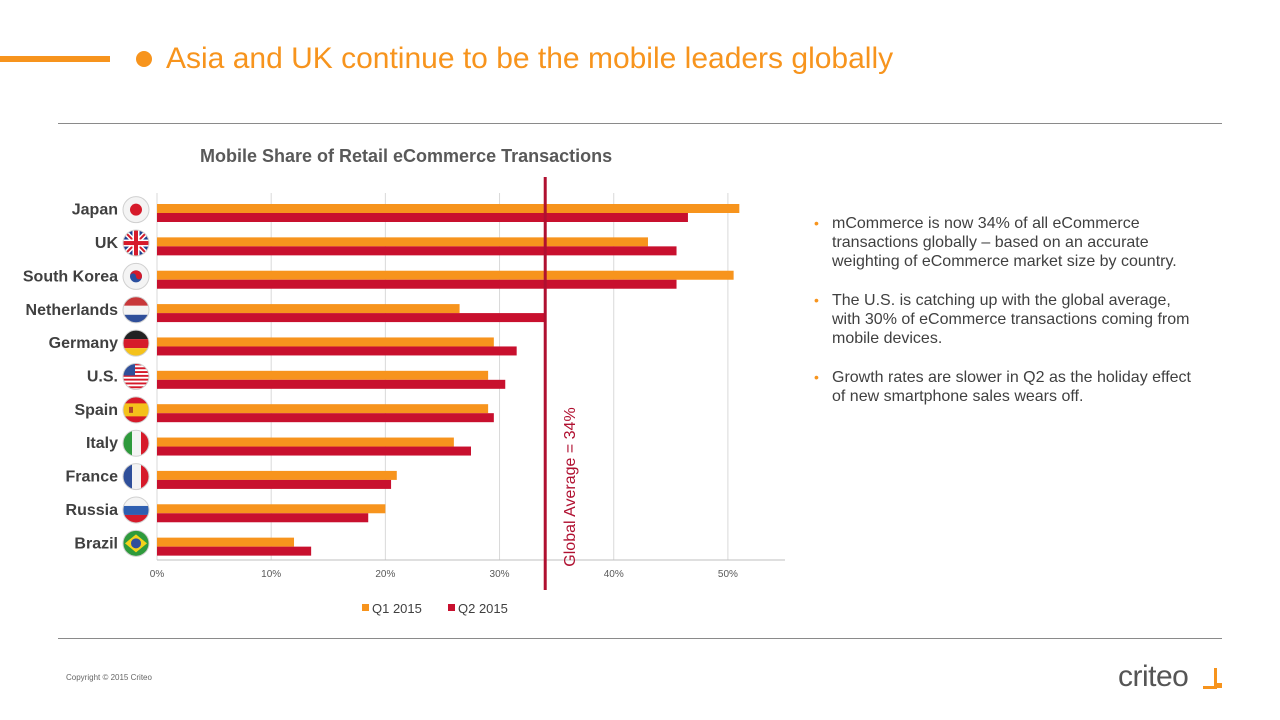 The image size is (1280, 720). Describe the element at coordinates (83, 343) in the screenshot. I see `category-label: Germany` at that location.